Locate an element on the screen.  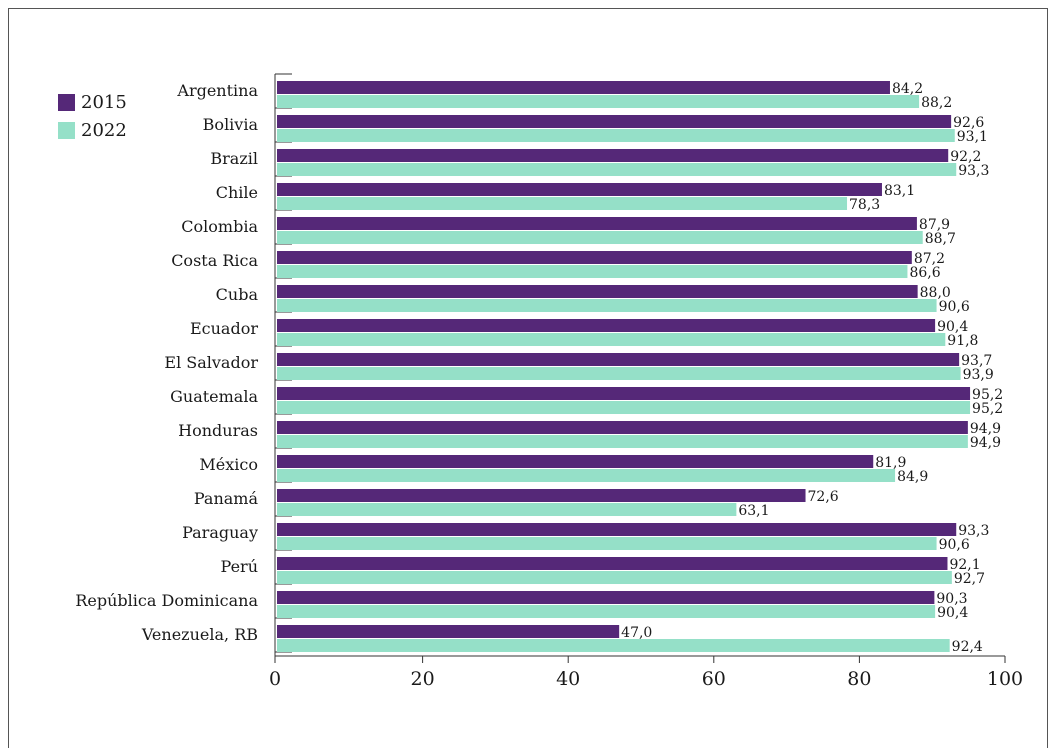
data-label-2022: 84,9 is located at coordinates (912, 477).